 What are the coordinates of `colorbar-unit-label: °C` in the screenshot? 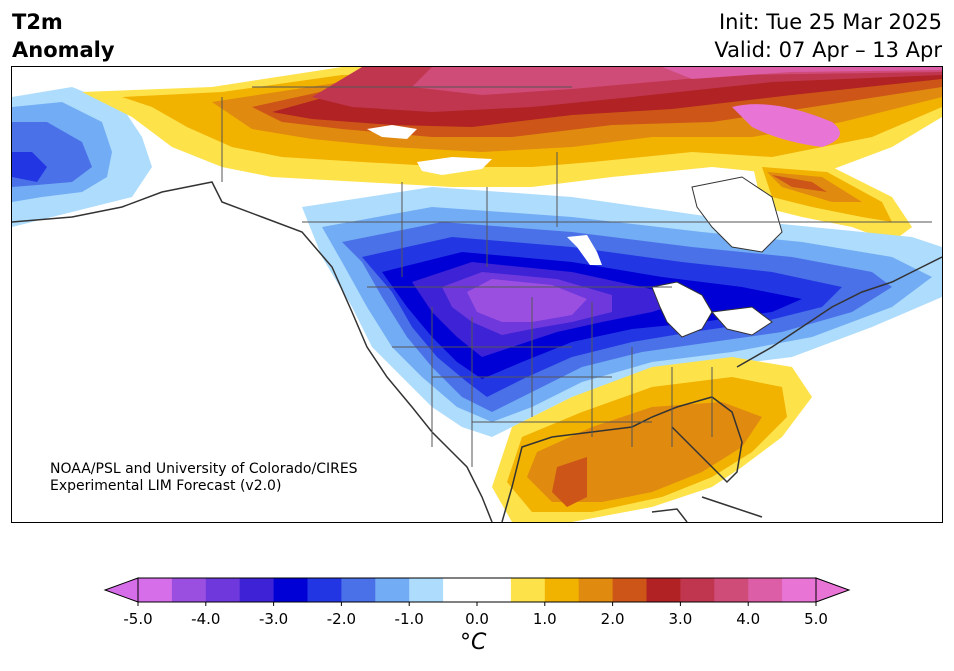 It's located at (473, 642).